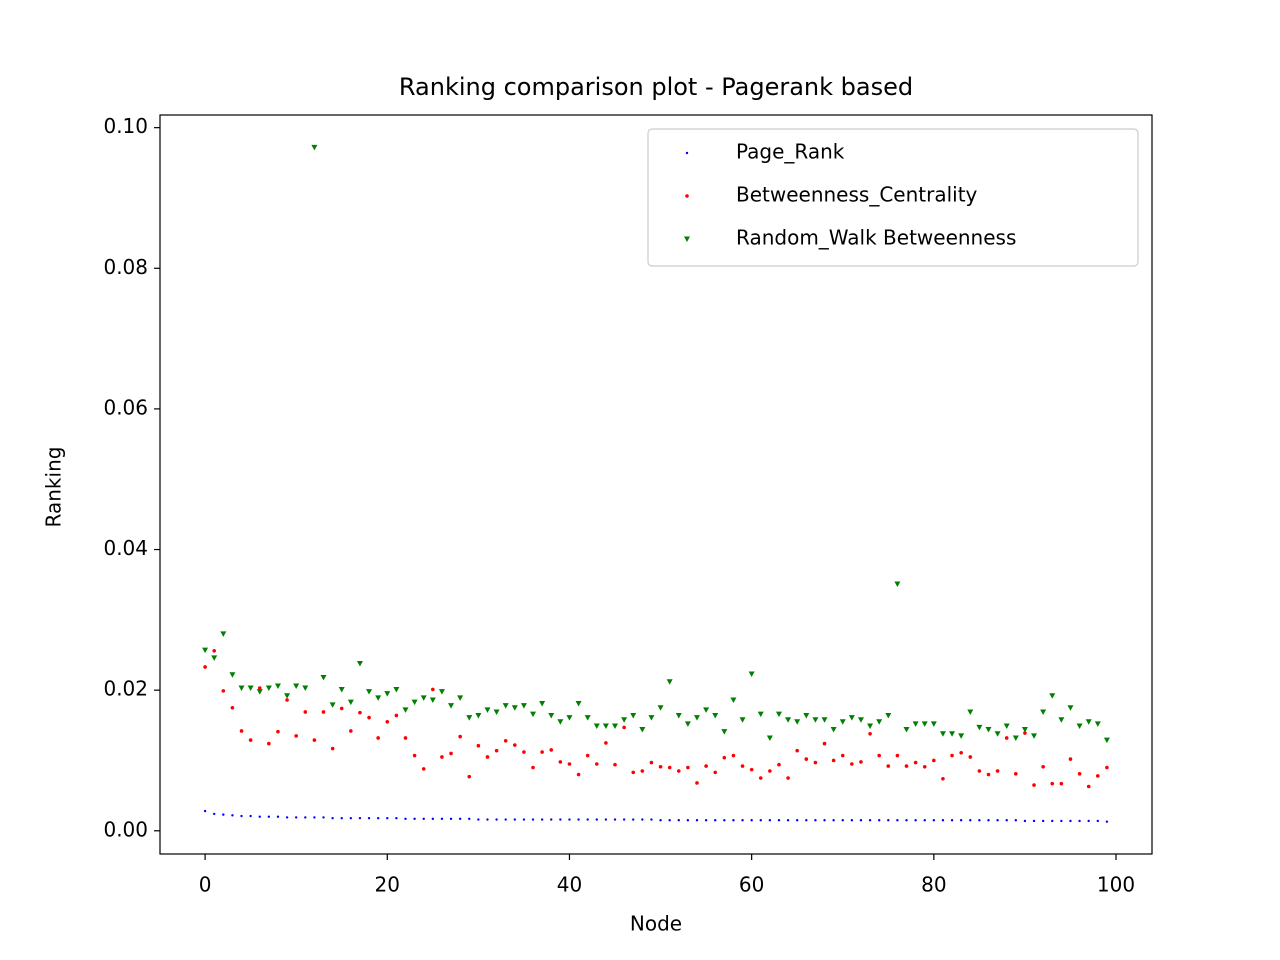 This screenshot has width=1280, height=960. Describe the element at coordinates (125, 689) in the screenshot. I see `y-tick-label: 0.02` at that location.